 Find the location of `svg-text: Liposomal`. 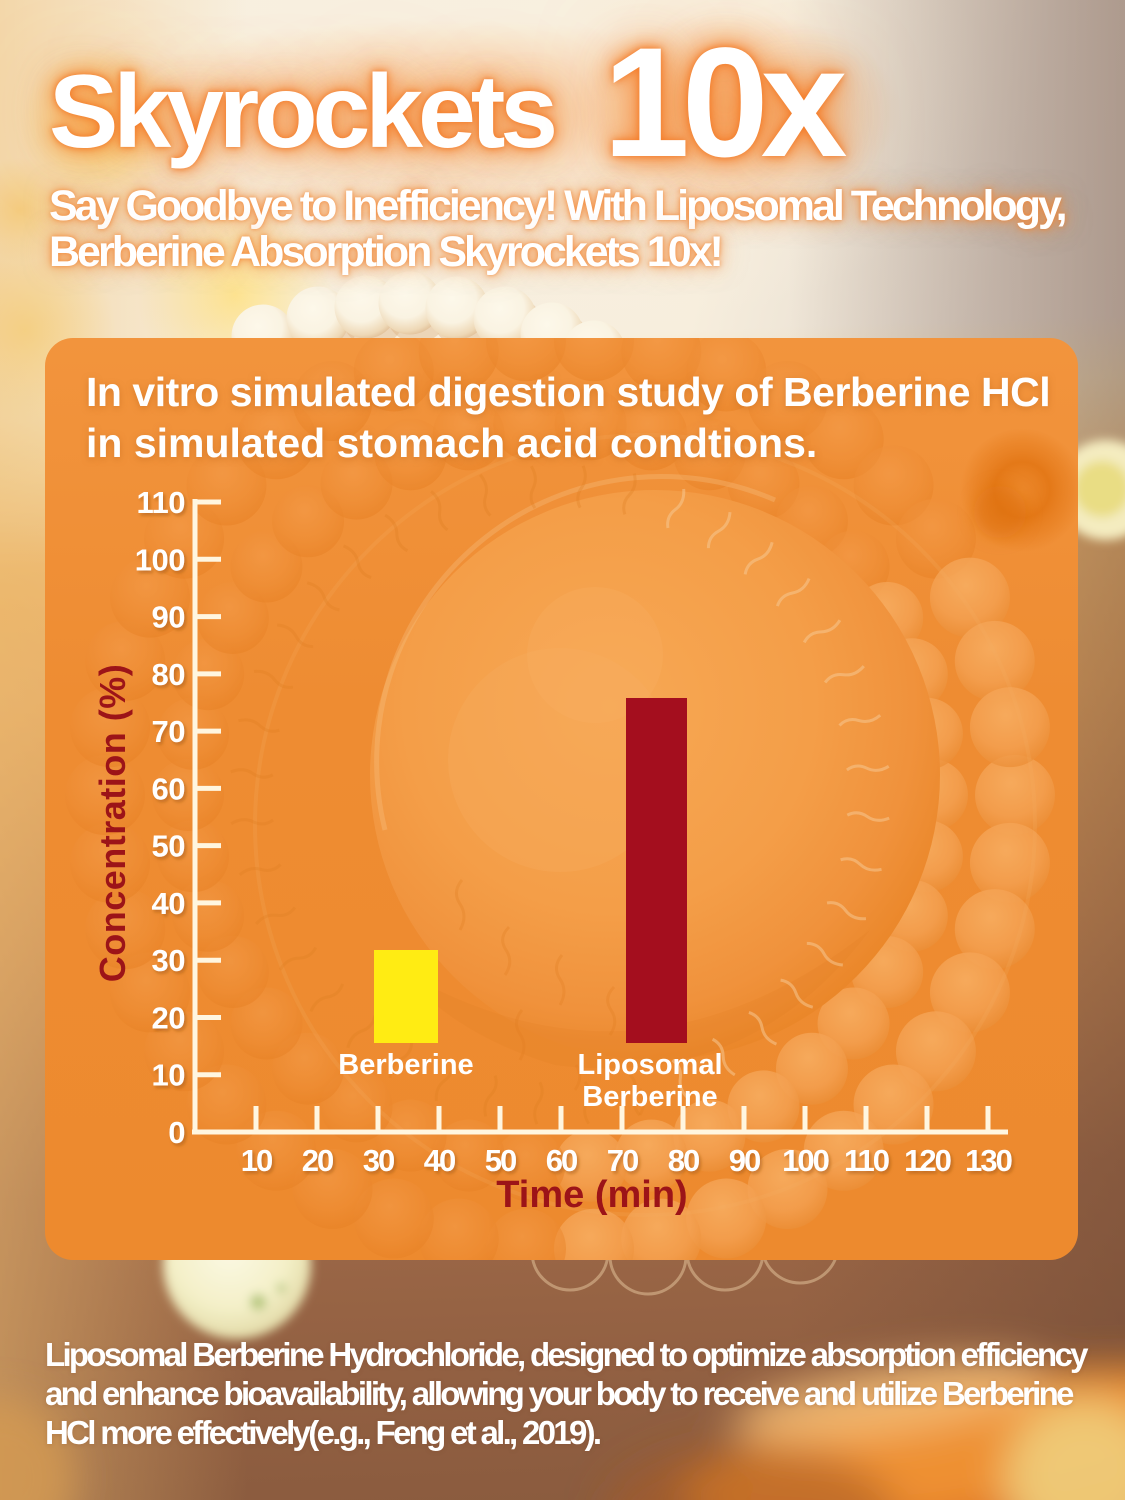

svg-text: Liposomal is located at coordinates (649, 1065).